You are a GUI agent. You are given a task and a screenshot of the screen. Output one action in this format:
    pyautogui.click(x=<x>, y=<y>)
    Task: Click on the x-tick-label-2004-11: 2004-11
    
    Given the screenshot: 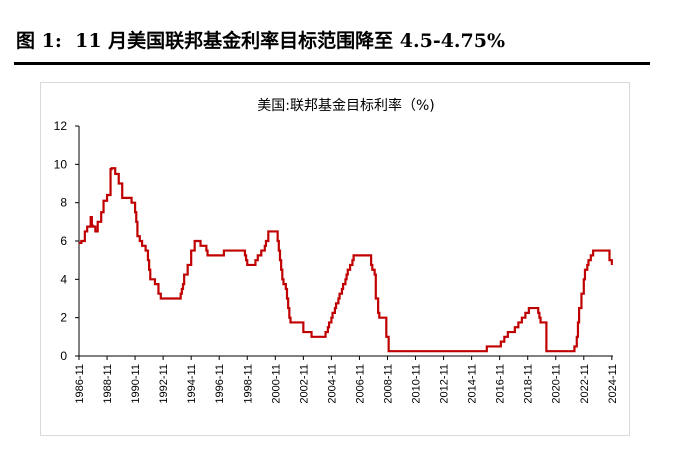 What is the action you would take?
    pyautogui.click(x=332, y=384)
    